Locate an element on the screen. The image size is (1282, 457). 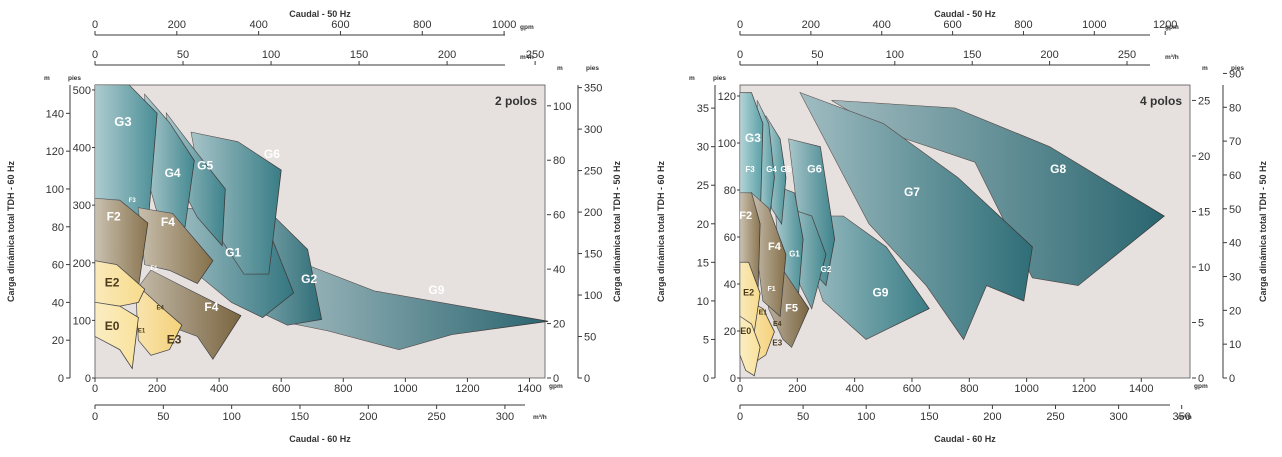
region-label-e1: E1 is located at coordinates (763, 312).